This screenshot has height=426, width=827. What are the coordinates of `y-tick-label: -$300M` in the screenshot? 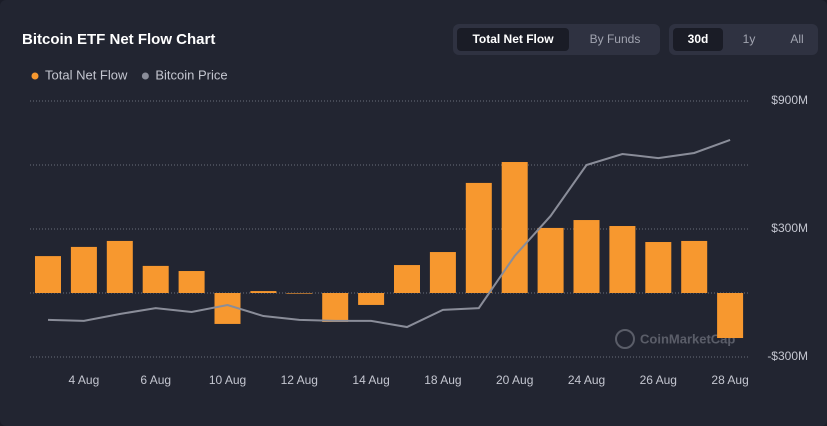 It's located at (787, 356).